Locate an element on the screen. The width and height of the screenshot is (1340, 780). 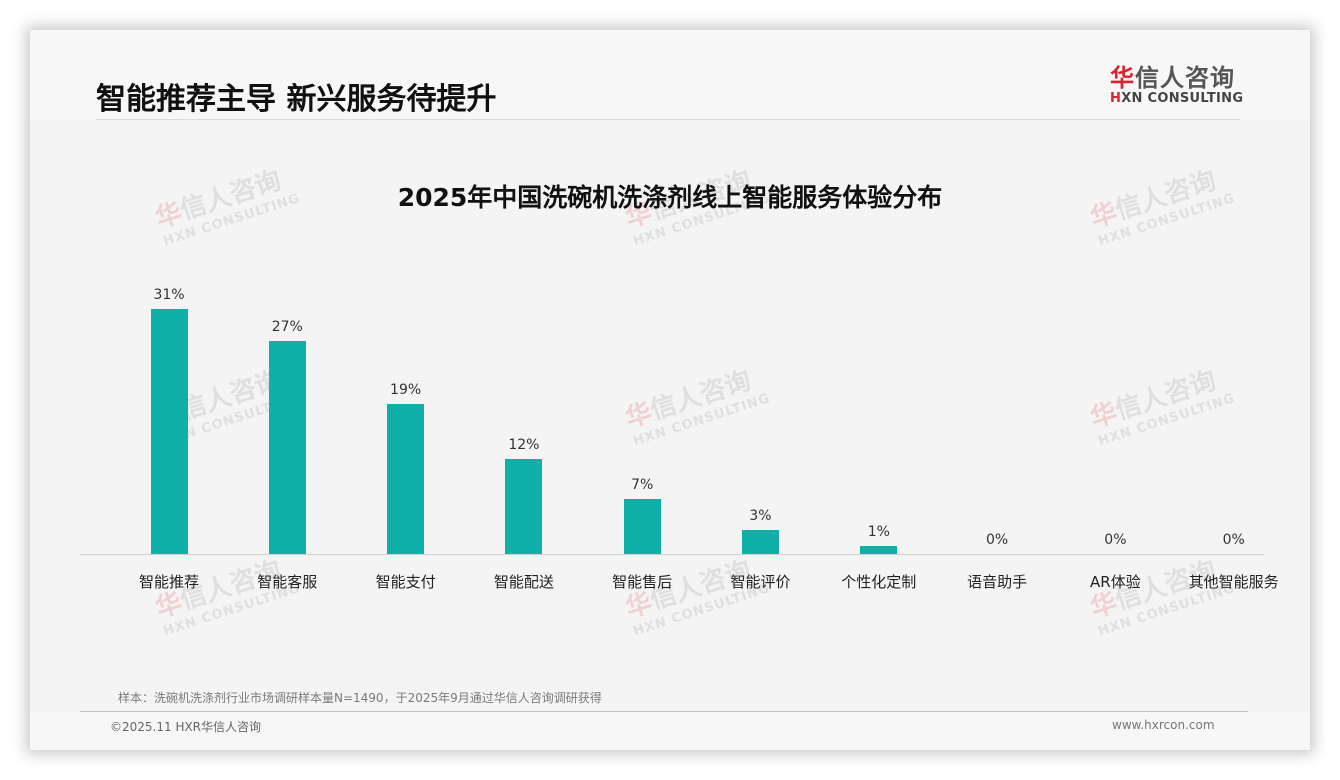
category-label: 语音助手 is located at coordinates (997, 582).